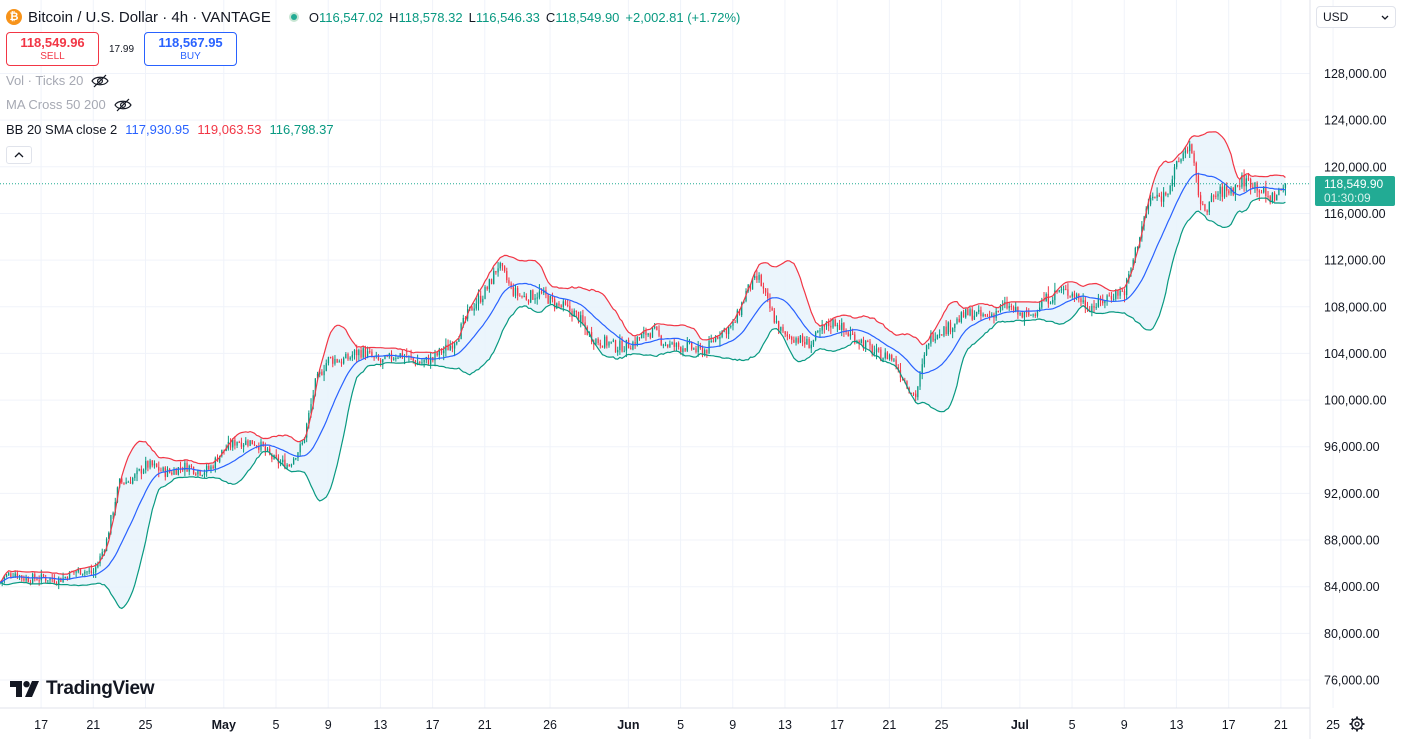 The width and height of the screenshot is (1401, 739). I want to click on low-key: L, so click(472, 17).